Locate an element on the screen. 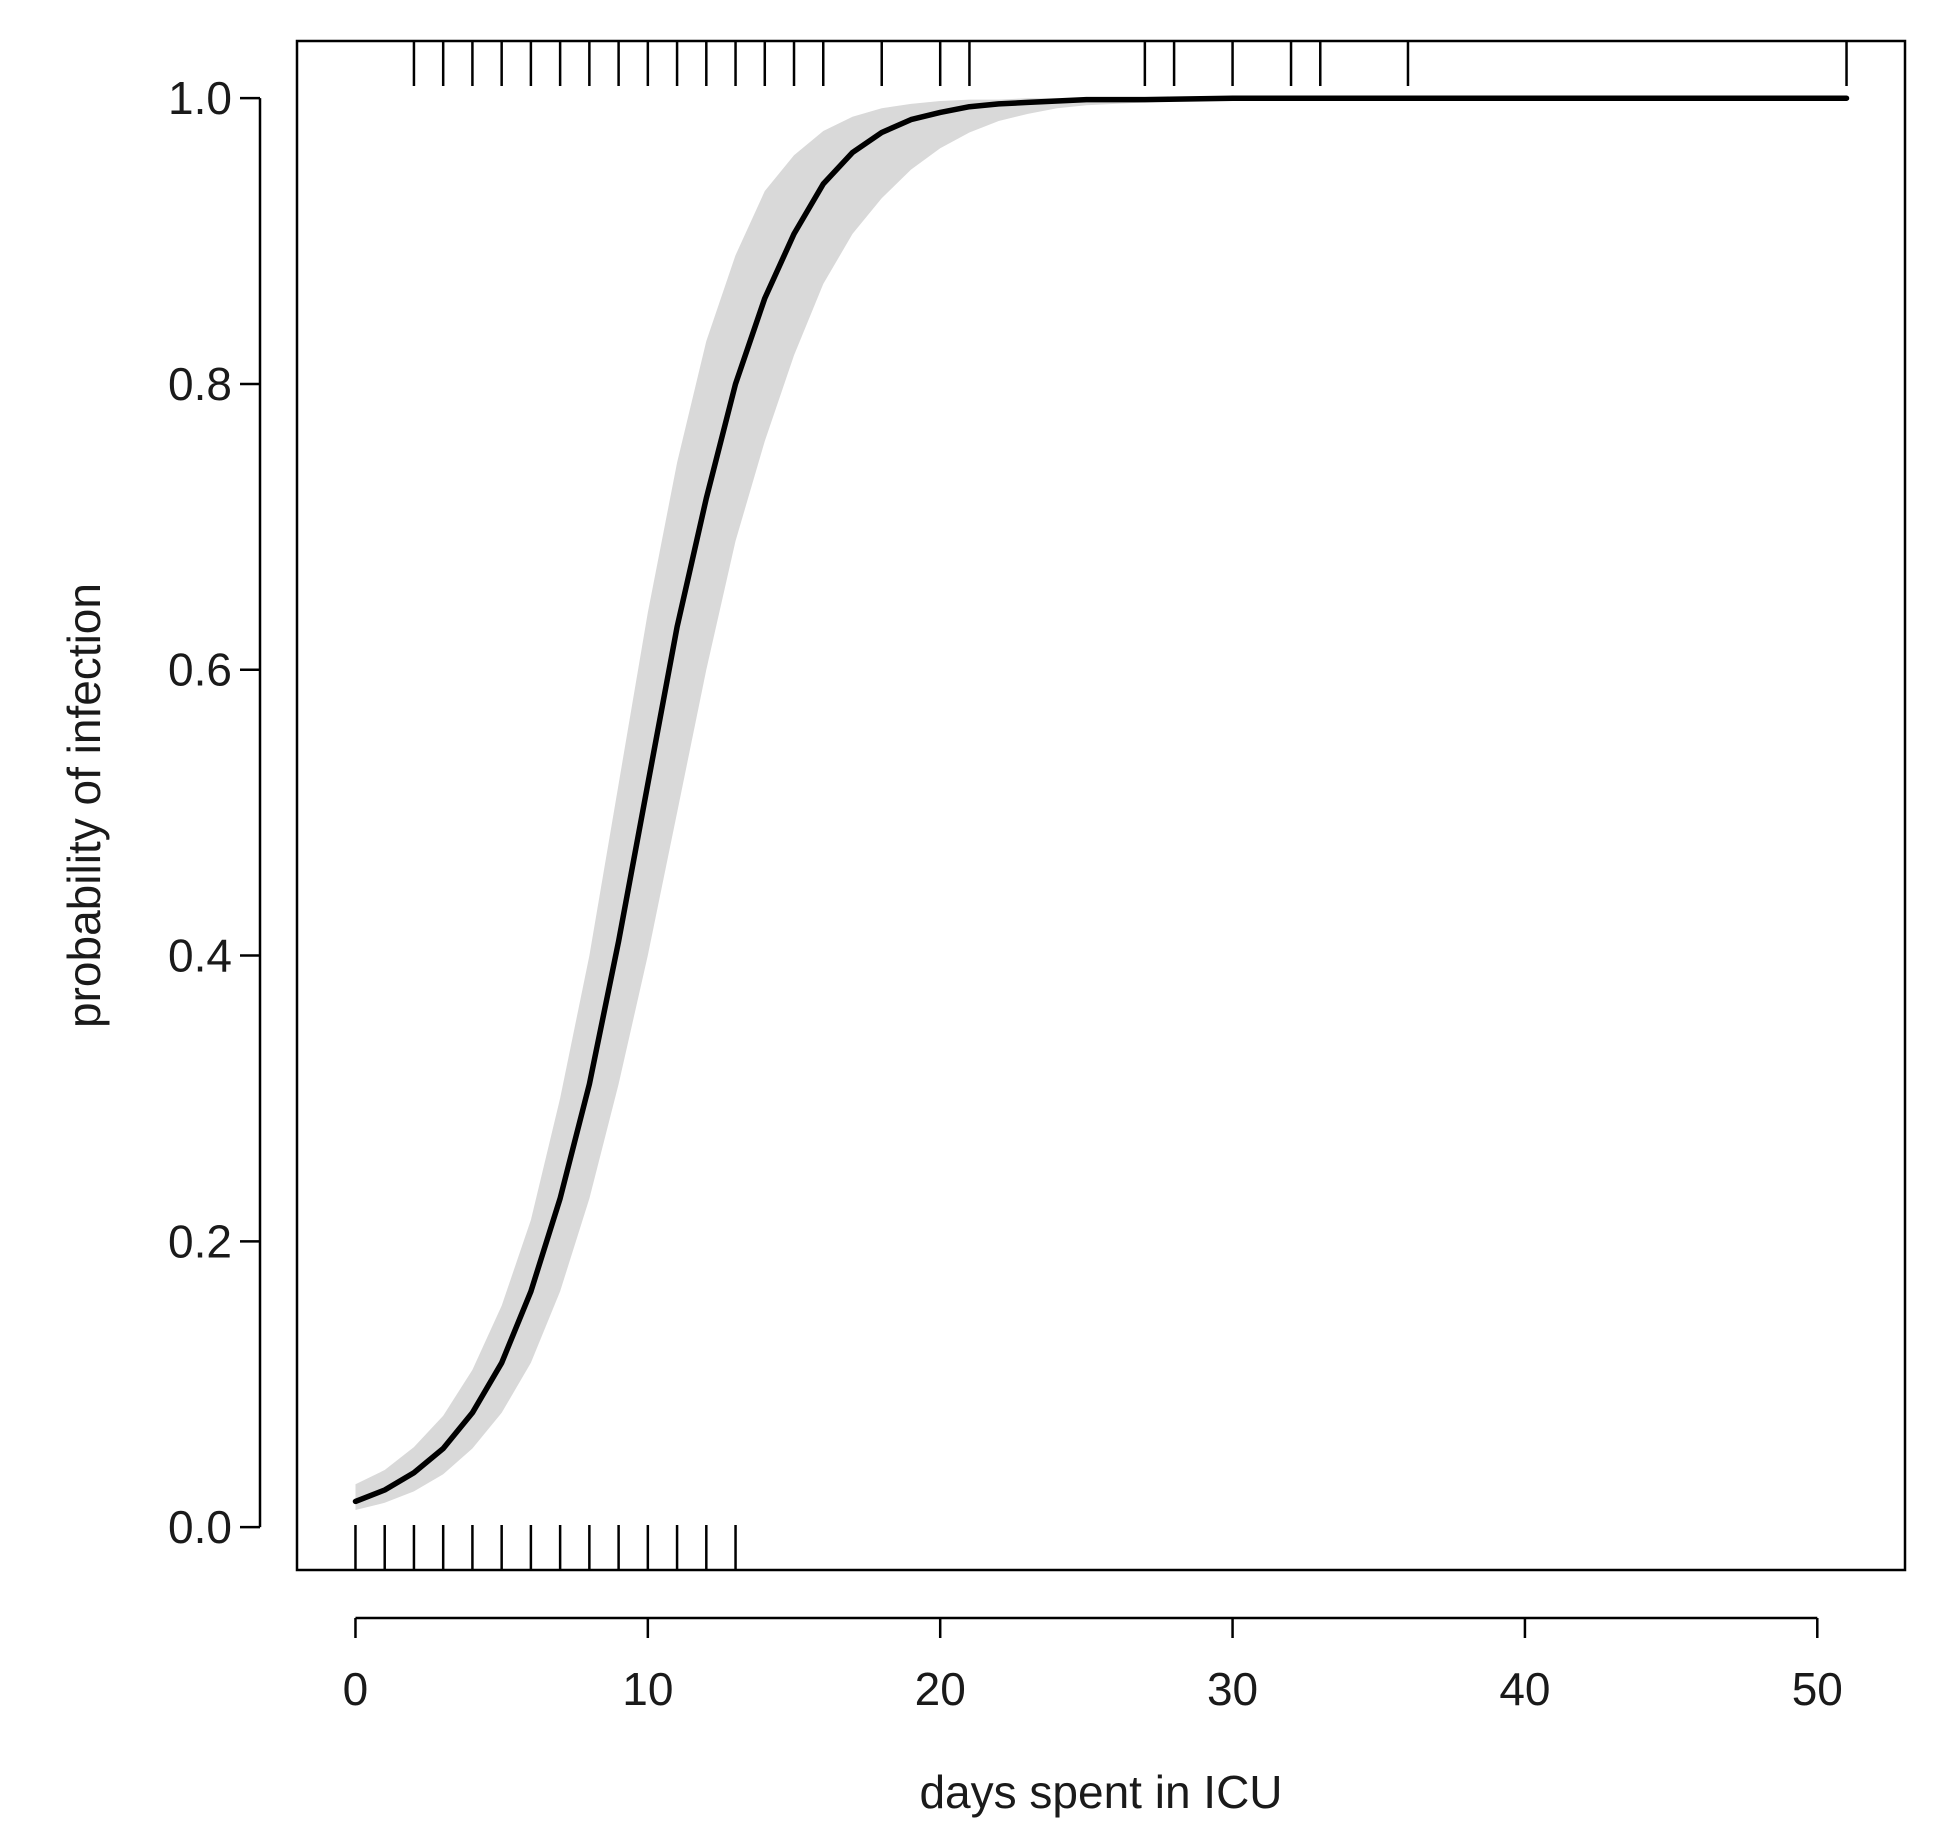  y-axis-title: probability of infection is located at coordinates (84, 805).